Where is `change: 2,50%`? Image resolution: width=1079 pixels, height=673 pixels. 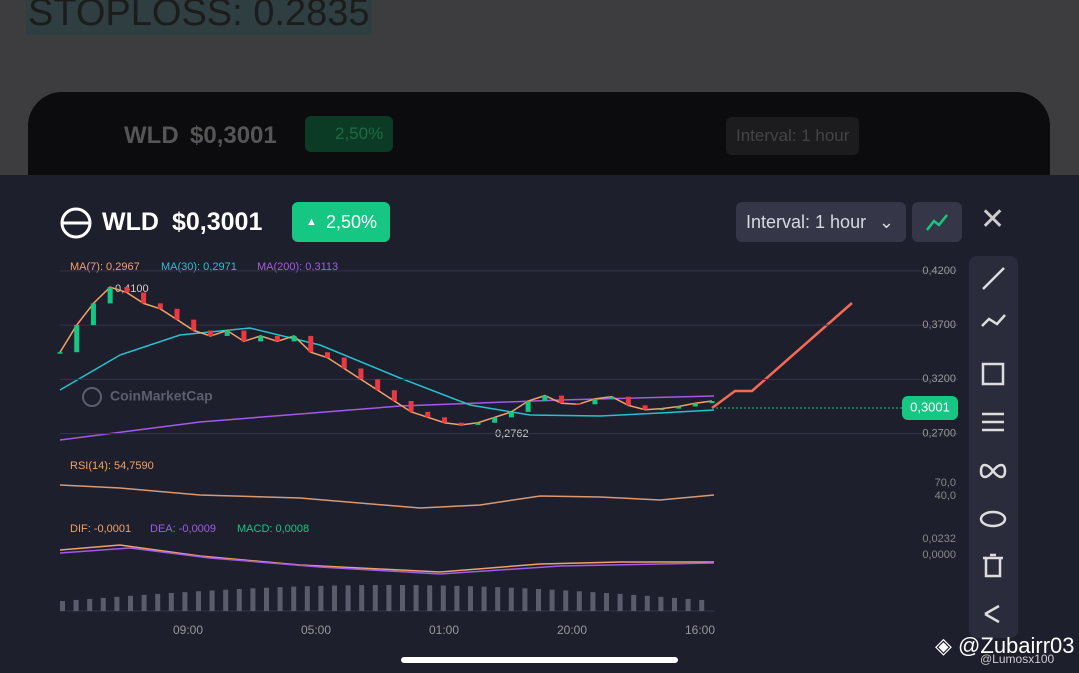 change: 2,50% is located at coordinates (352, 222).